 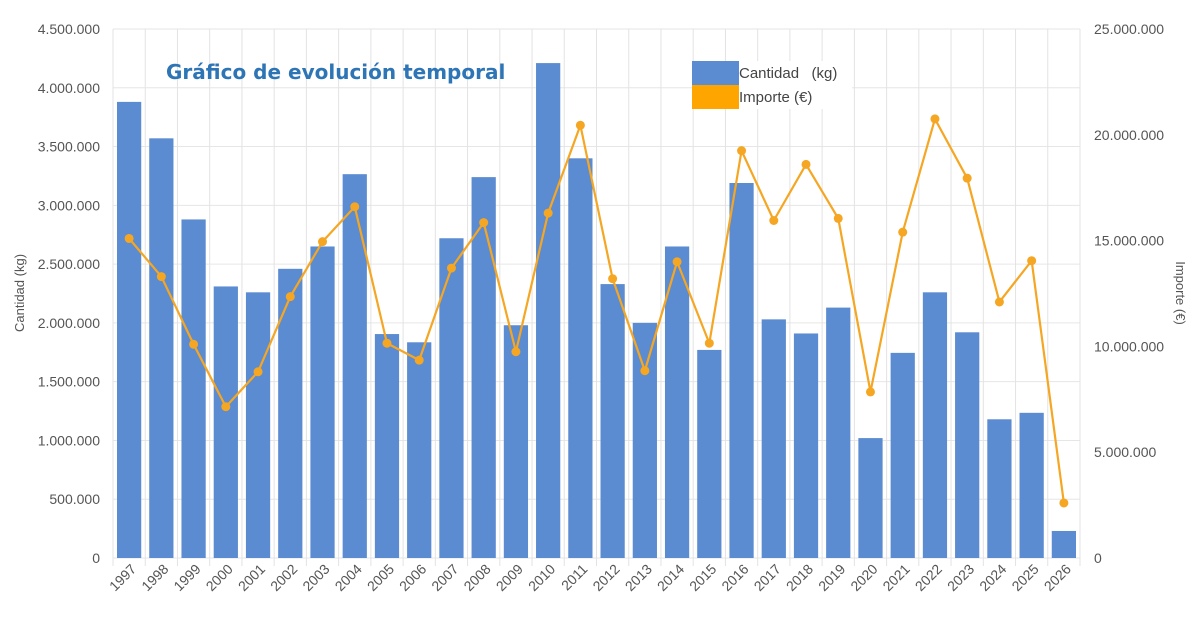 What do you see at coordinates (638, 577) in the screenshot?
I see `x-tick-label: 2013` at bounding box center [638, 577].